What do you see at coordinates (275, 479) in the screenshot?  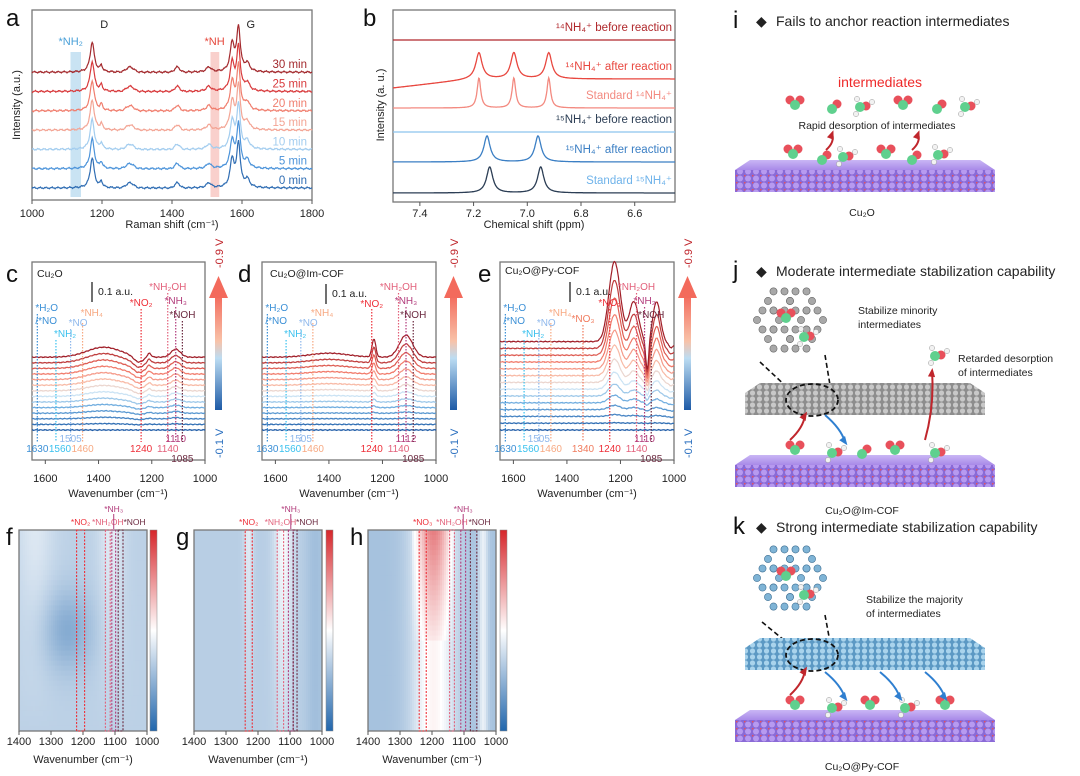 I see `x-tick-label: 1600` at bounding box center [275, 479].